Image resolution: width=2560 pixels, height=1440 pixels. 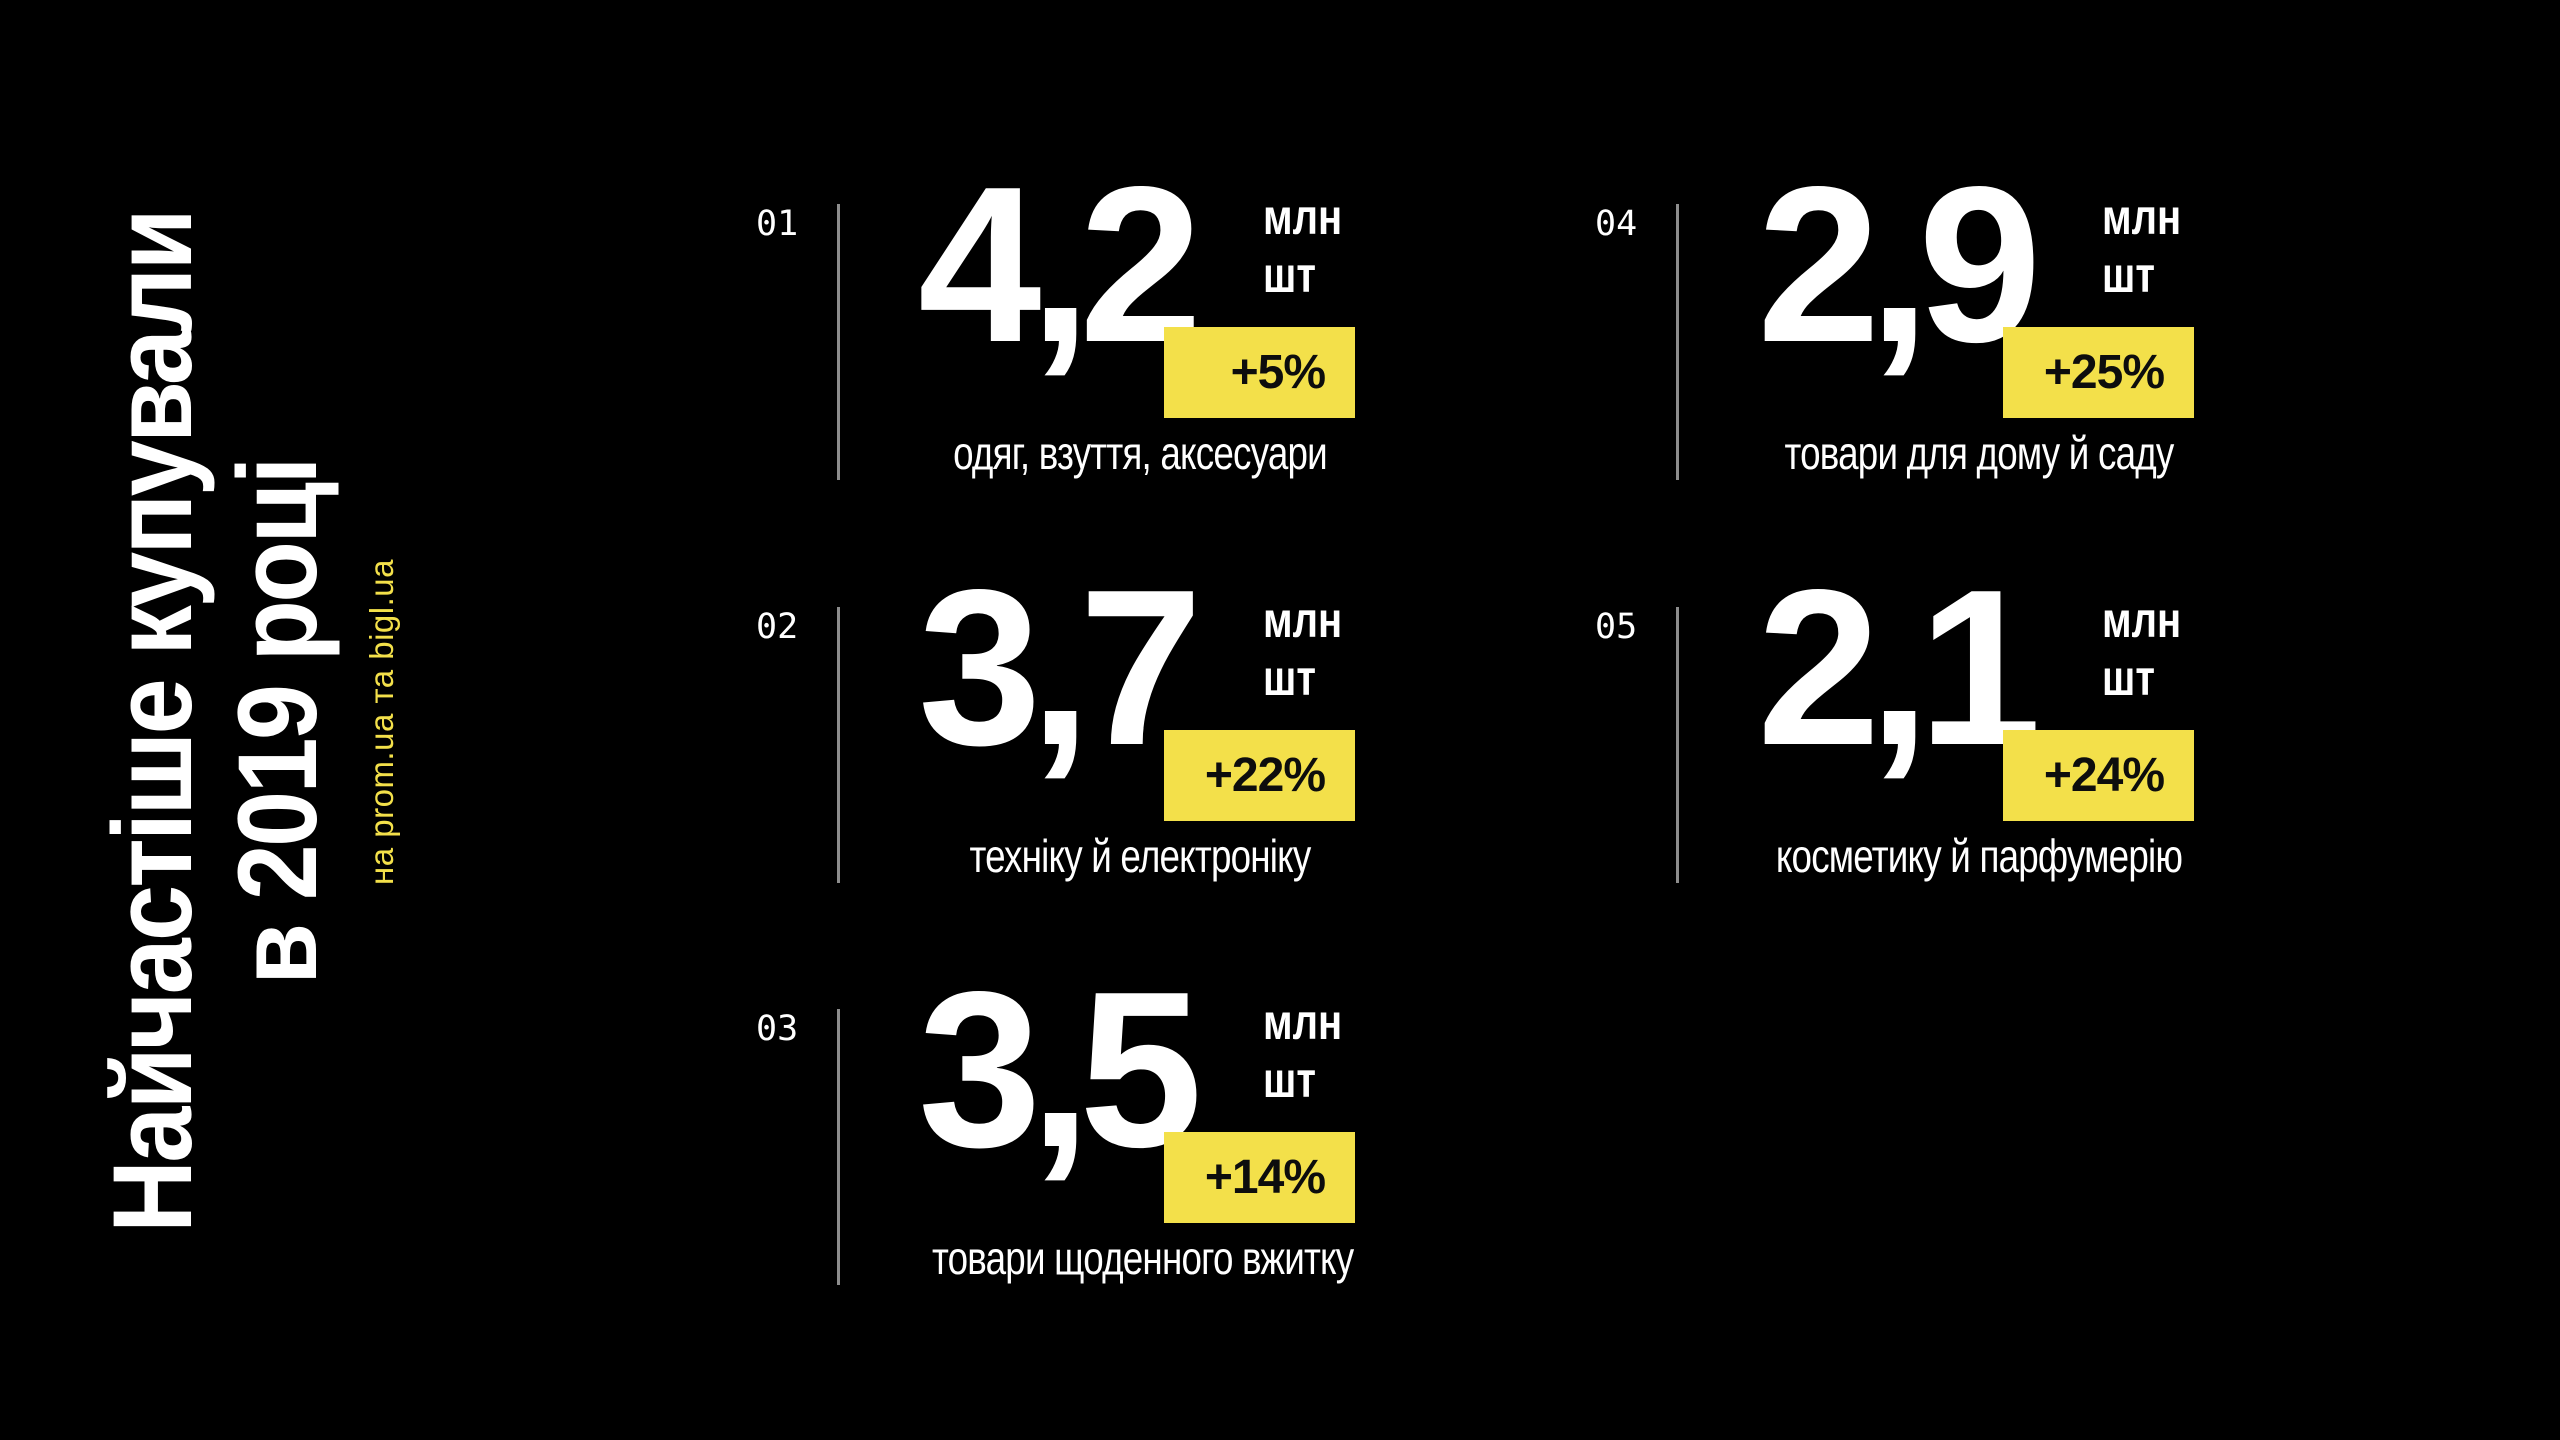 I want to click on growth-badge: +22%, so click(x=1259, y=775).